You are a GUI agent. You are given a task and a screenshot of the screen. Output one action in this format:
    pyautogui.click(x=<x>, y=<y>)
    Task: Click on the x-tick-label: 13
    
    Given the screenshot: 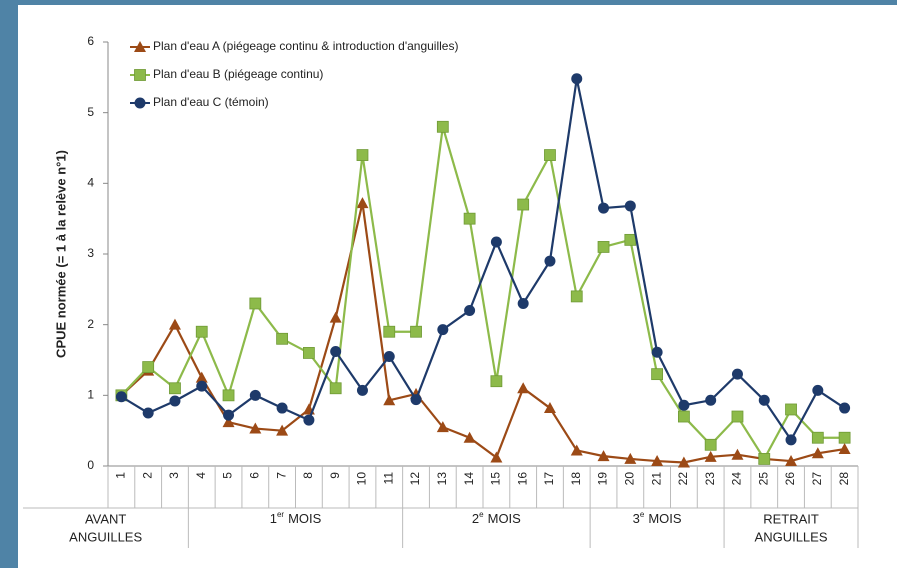 What is the action you would take?
    pyautogui.click(x=442, y=479)
    